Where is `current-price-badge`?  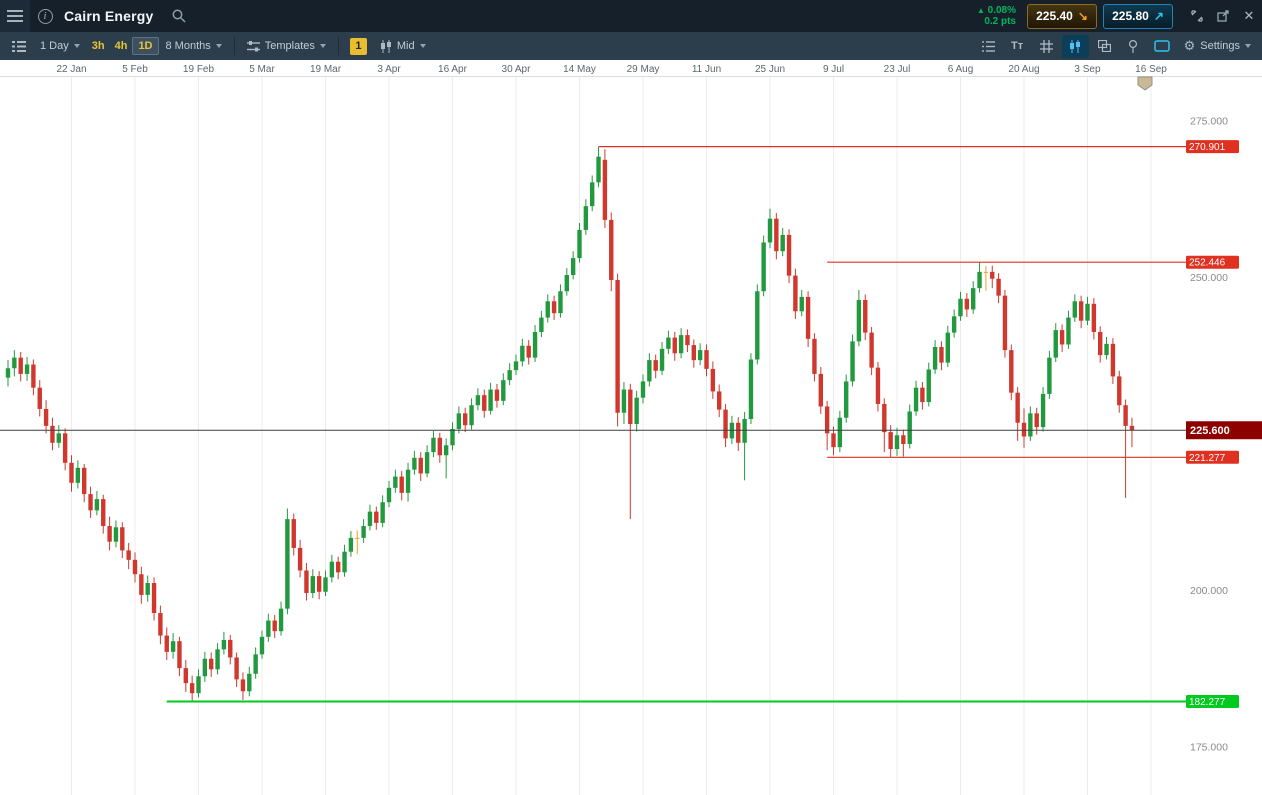
current-price-badge is located at coordinates (1224, 430).